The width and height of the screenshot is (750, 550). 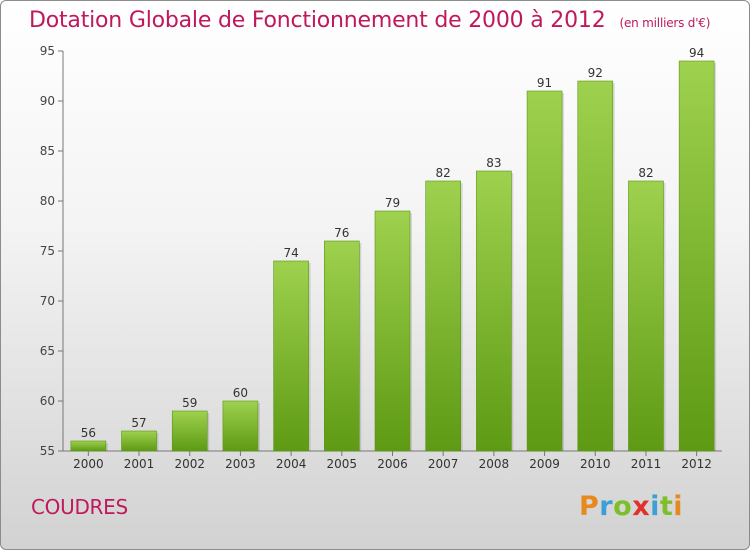 I want to click on data-label: 56, so click(x=88, y=433).